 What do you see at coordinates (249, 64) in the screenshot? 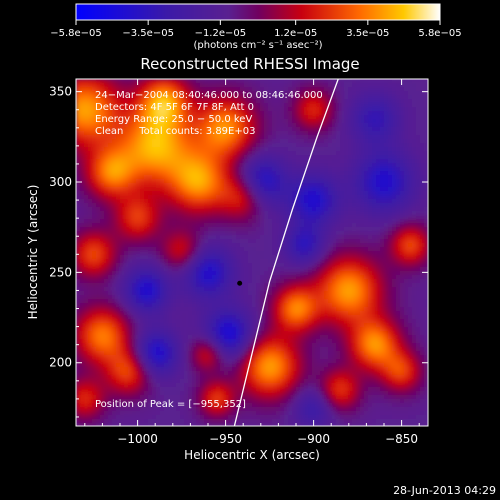
I see `chart-title: Reconstructed RHESSI Image` at bounding box center [249, 64].